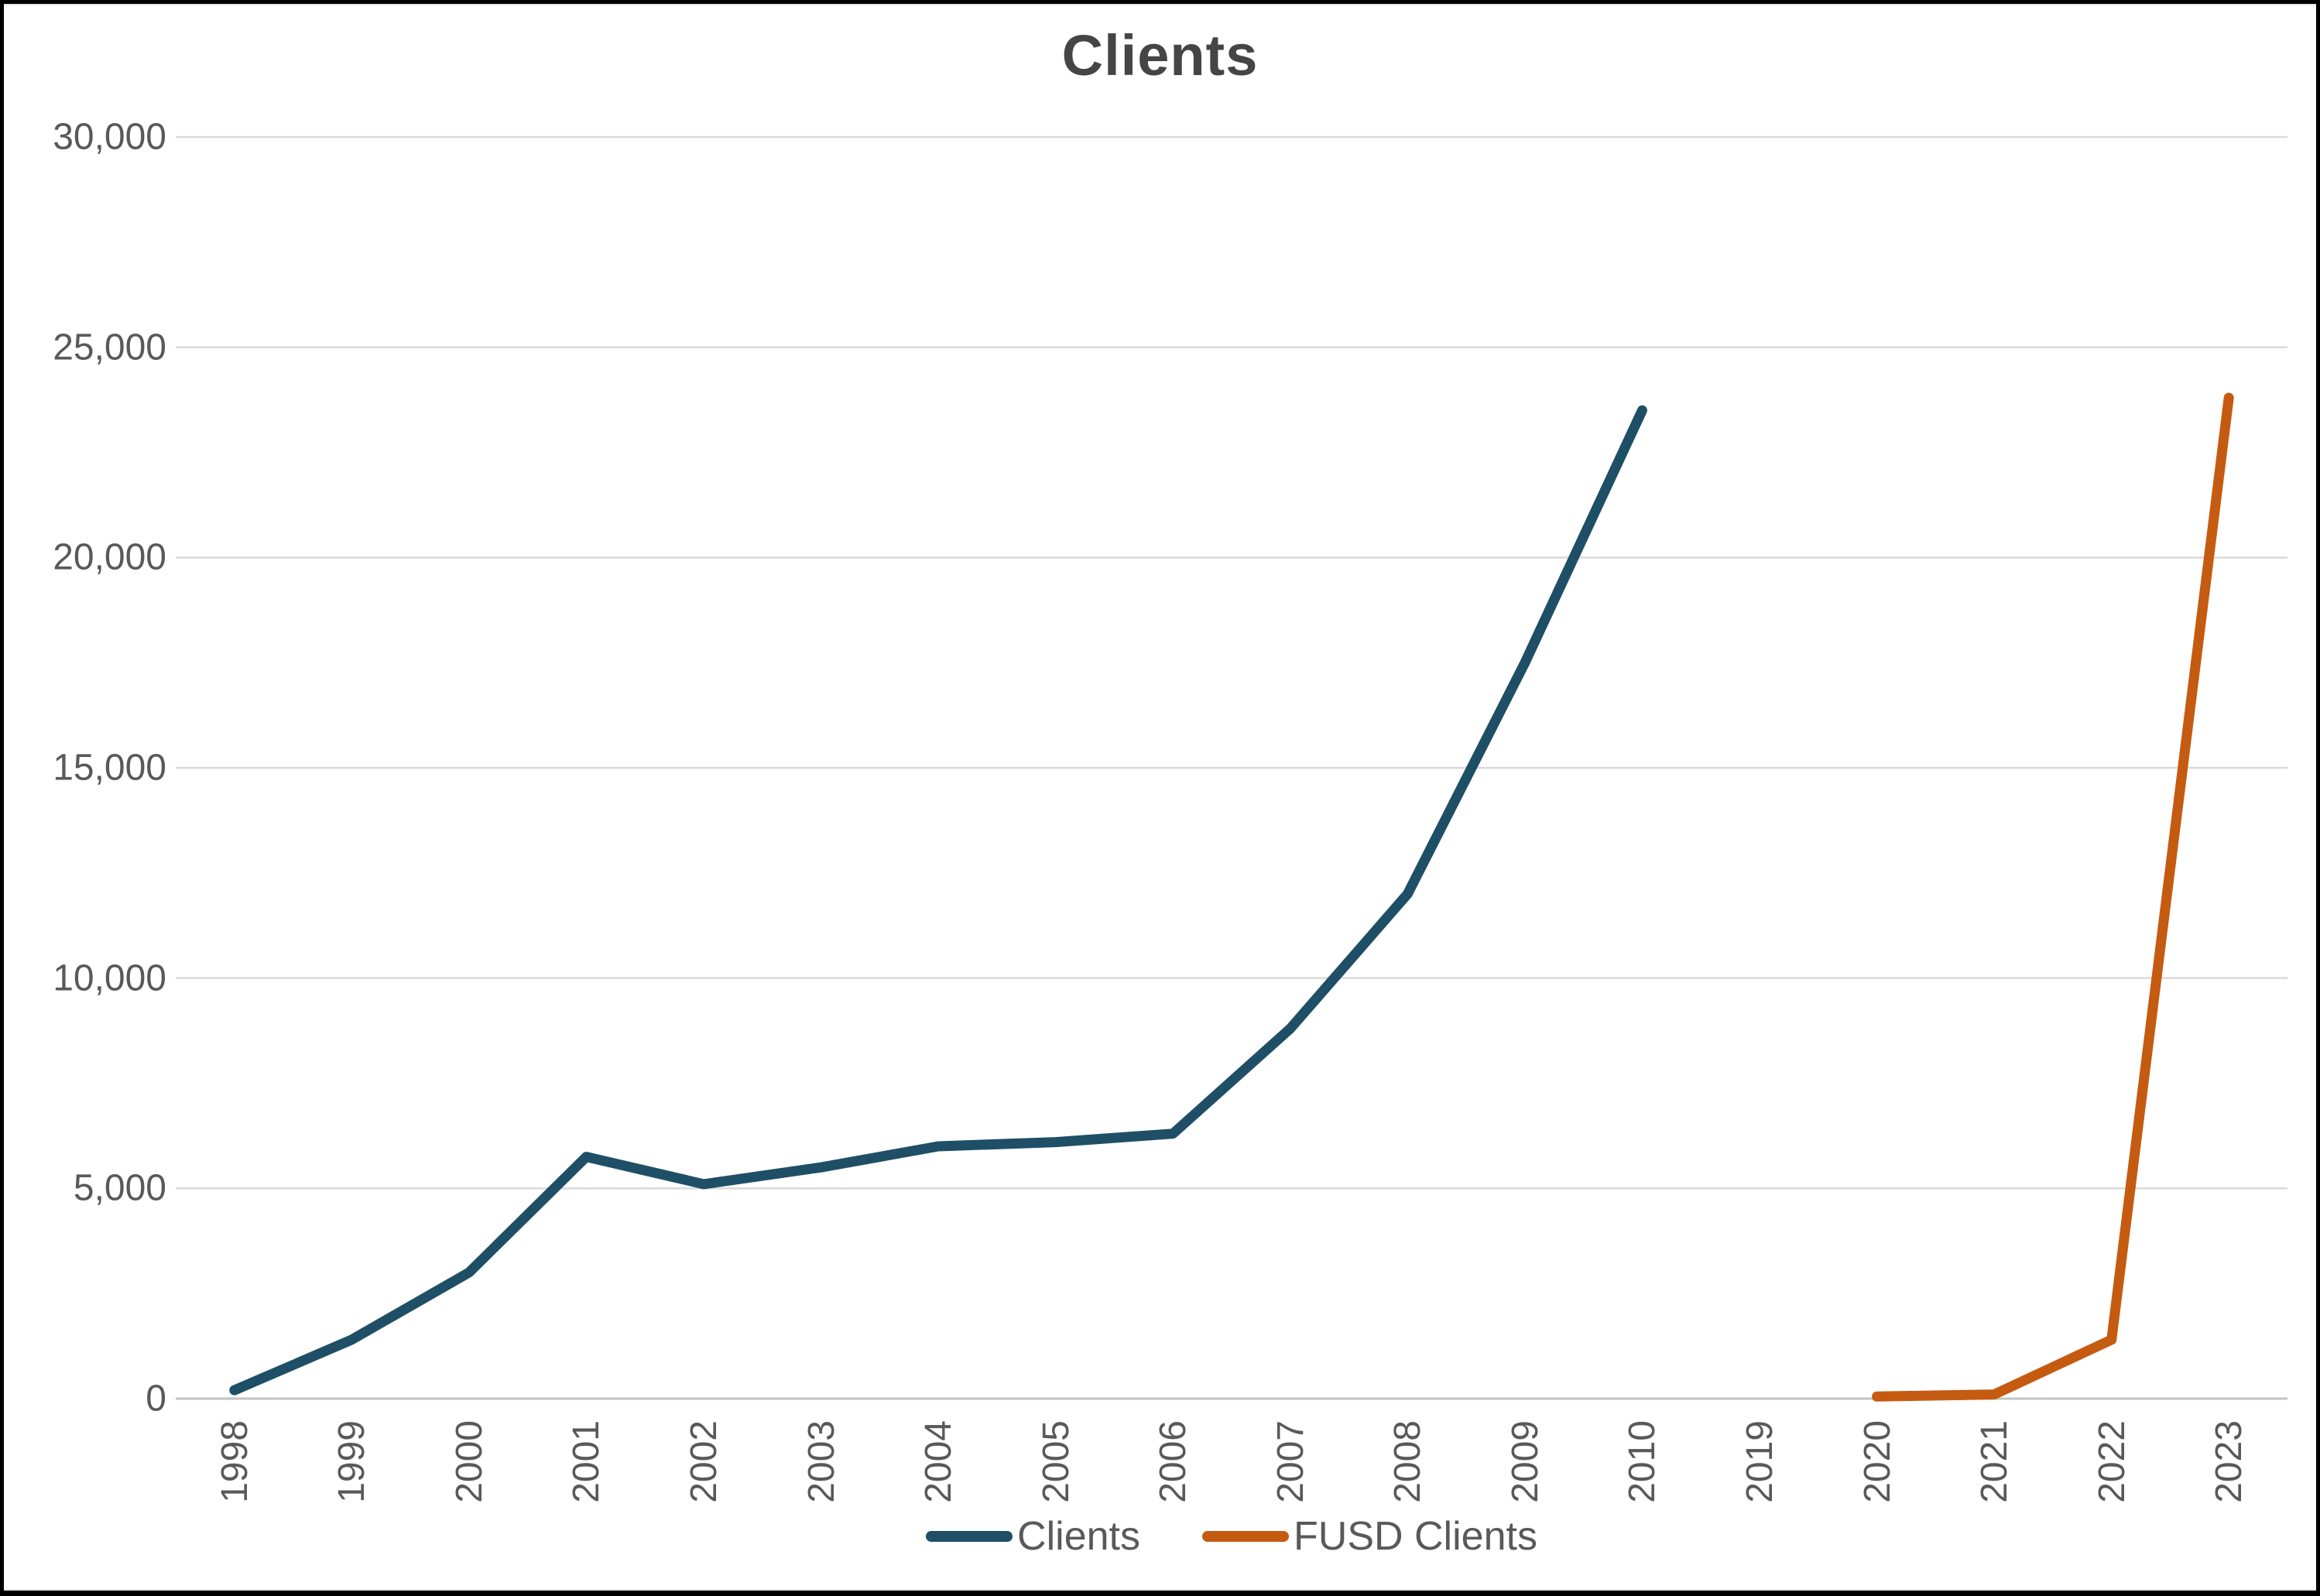 The height and width of the screenshot is (1596, 2320). Describe the element at coordinates (109, 347) in the screenshot. I see `y-tick-label: 25,000` at that location.